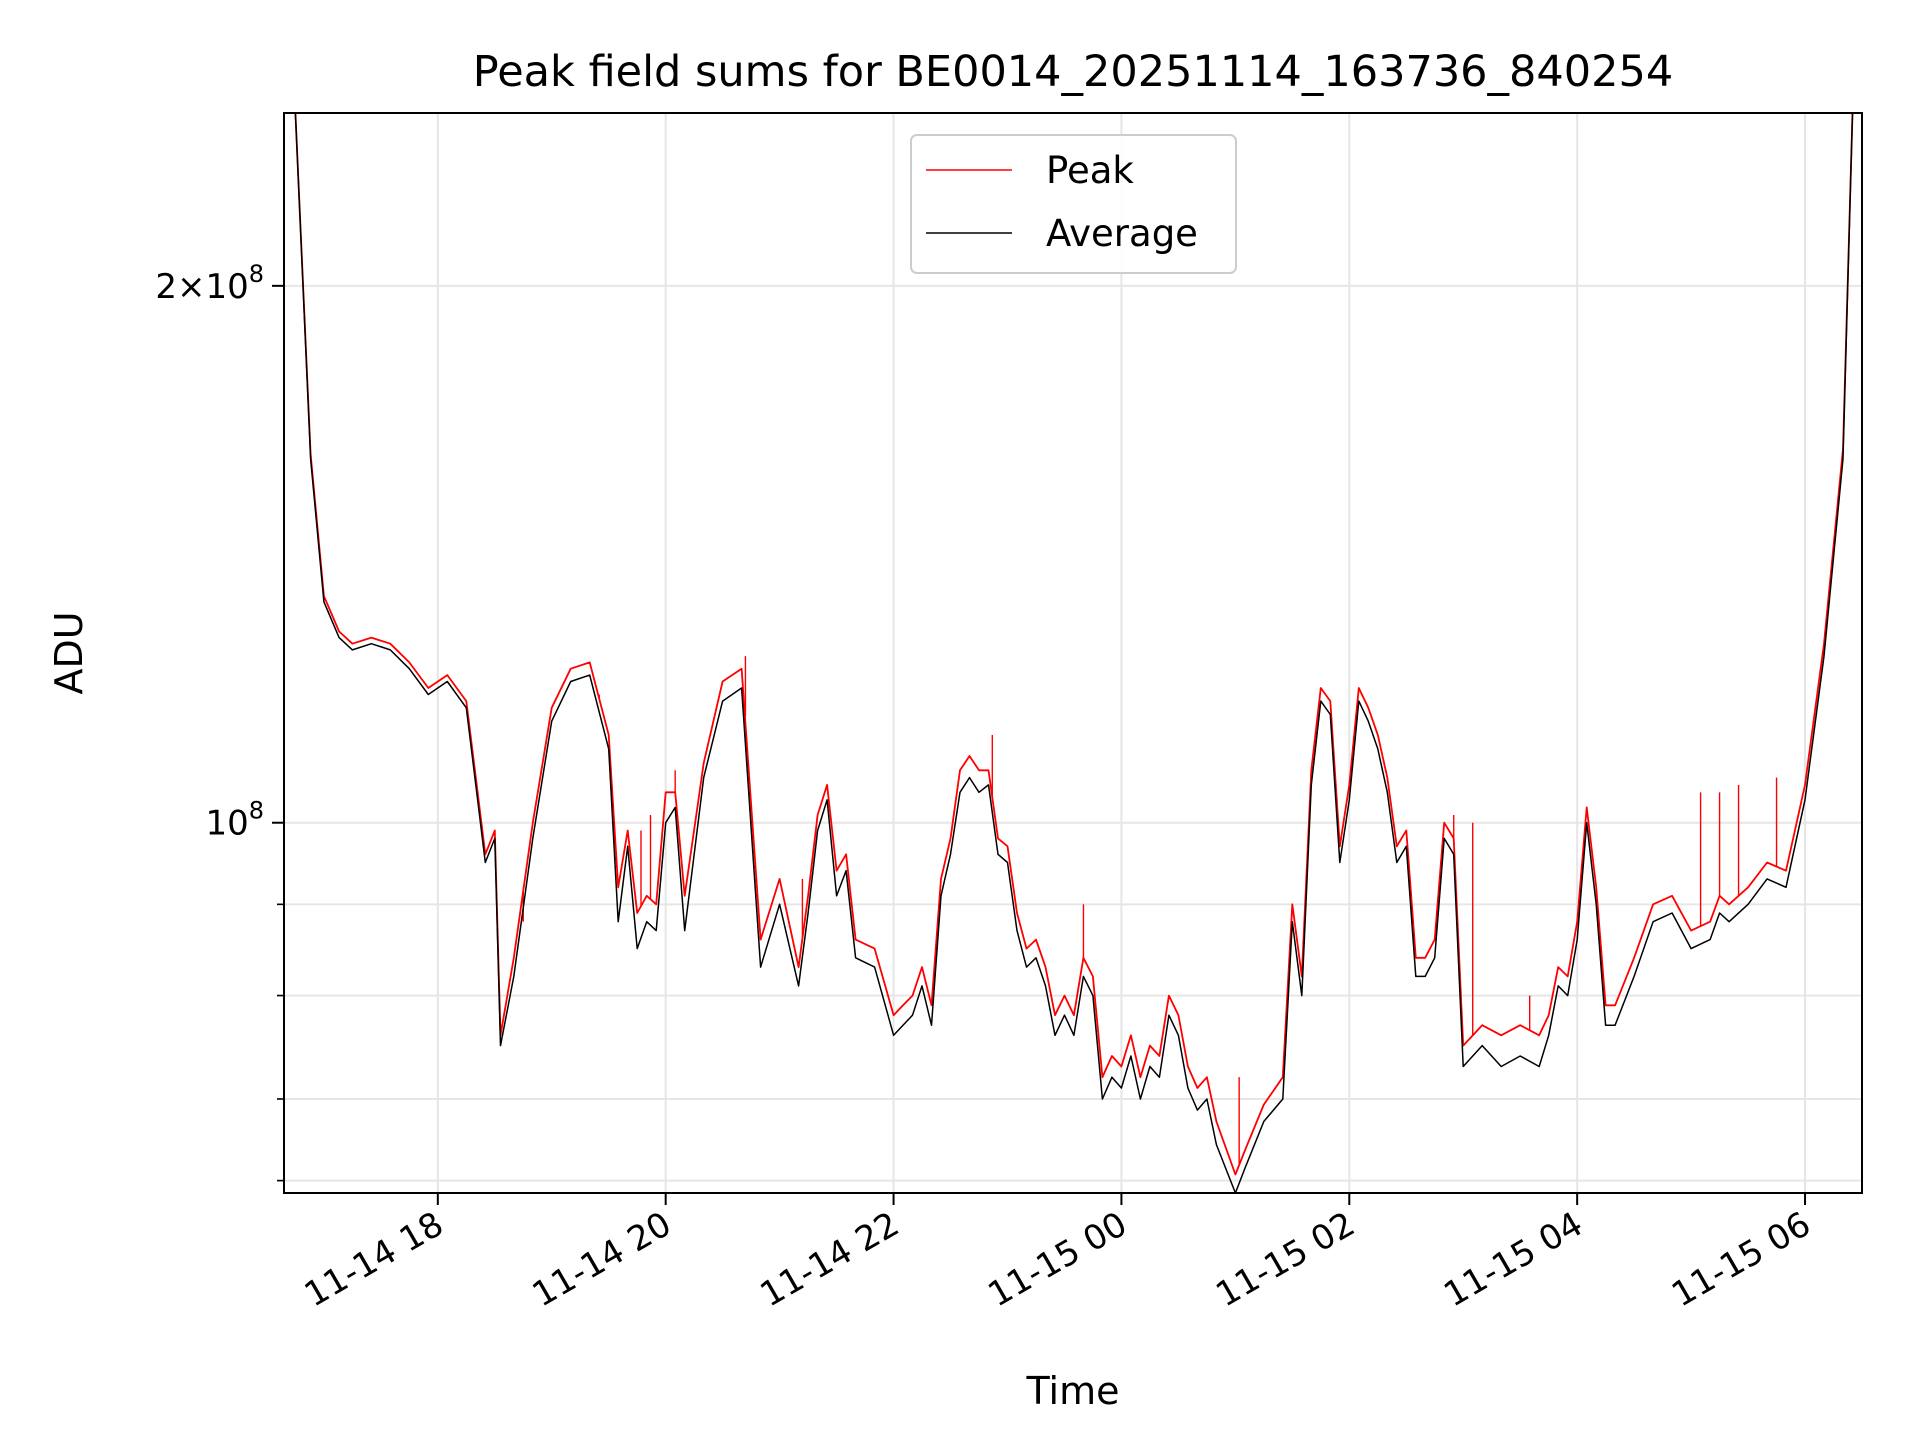  What do you see at coordinates (1073, 204) in the screenshot?
I see `legend: Peak Average` at bounding box center [1073, 204].